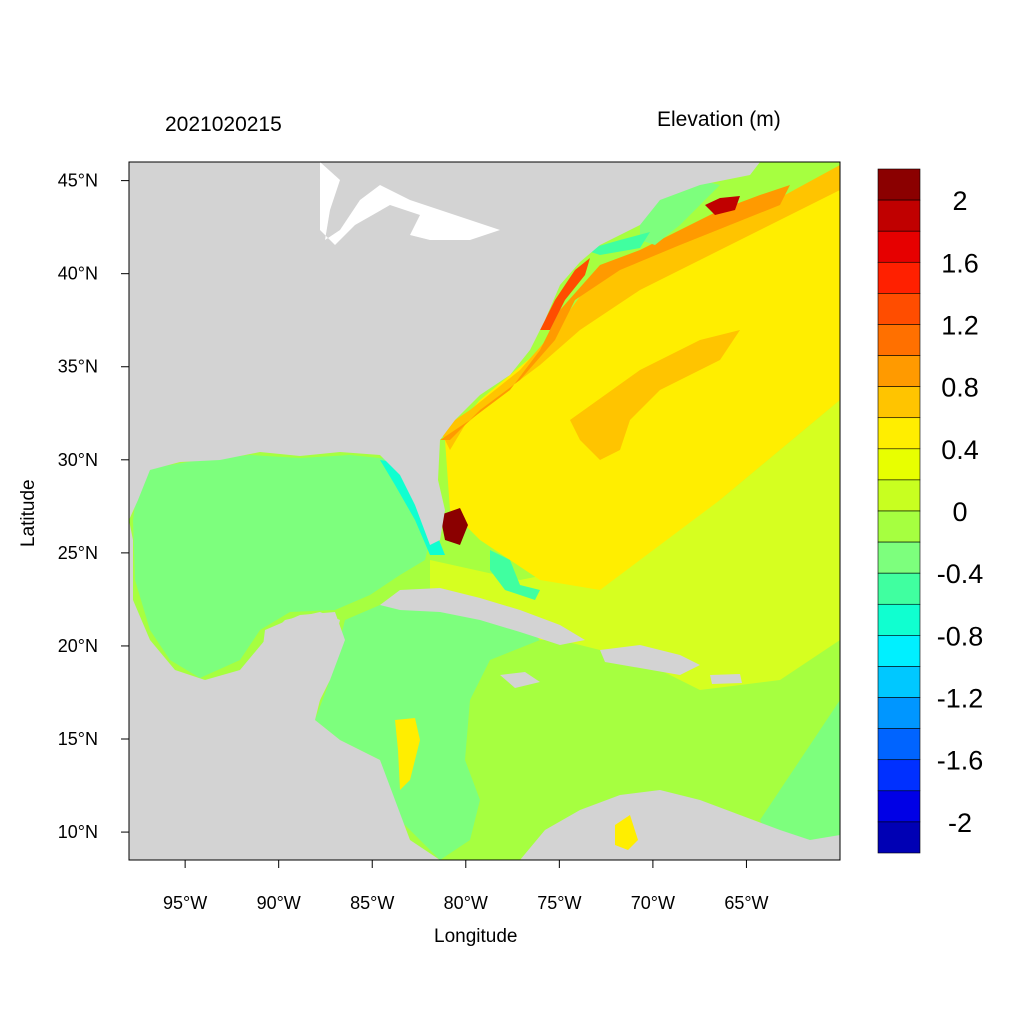  I want to click on colorbar-label: 1.2, so click(960, 325).